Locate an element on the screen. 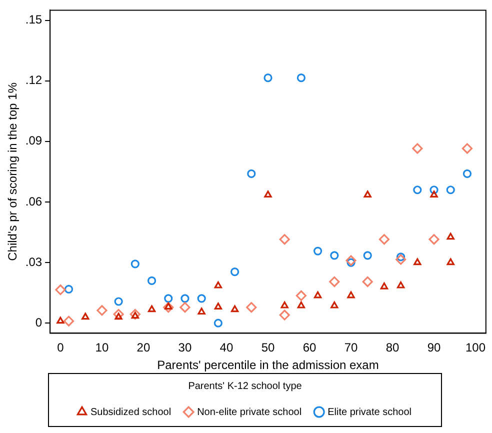  legend-label: Elite private school is located at coordinates (370, 412).